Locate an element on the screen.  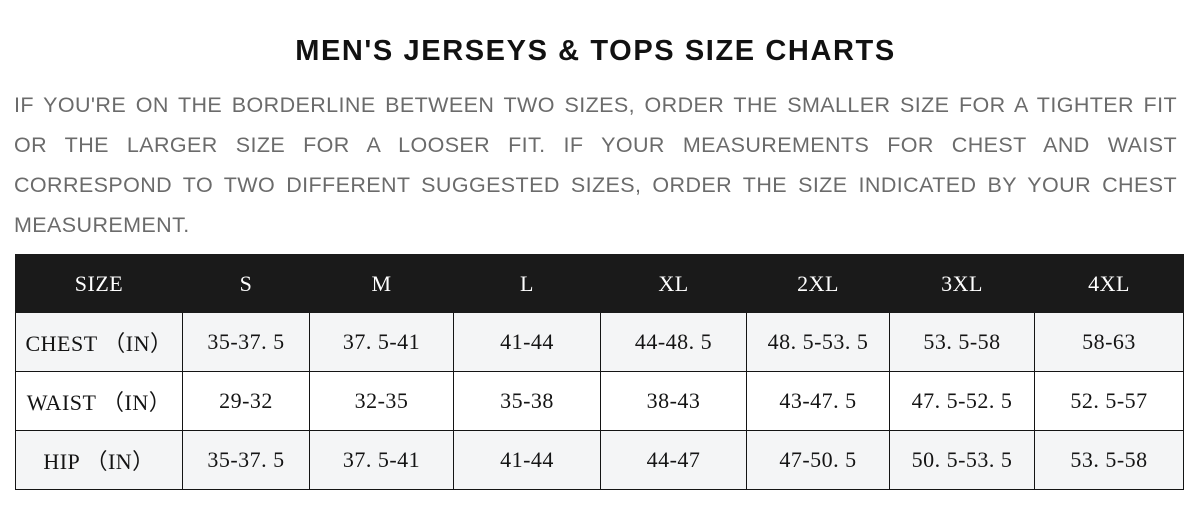
cell-hip-m: 37. 5-41 is located at coordinates (381, 460).